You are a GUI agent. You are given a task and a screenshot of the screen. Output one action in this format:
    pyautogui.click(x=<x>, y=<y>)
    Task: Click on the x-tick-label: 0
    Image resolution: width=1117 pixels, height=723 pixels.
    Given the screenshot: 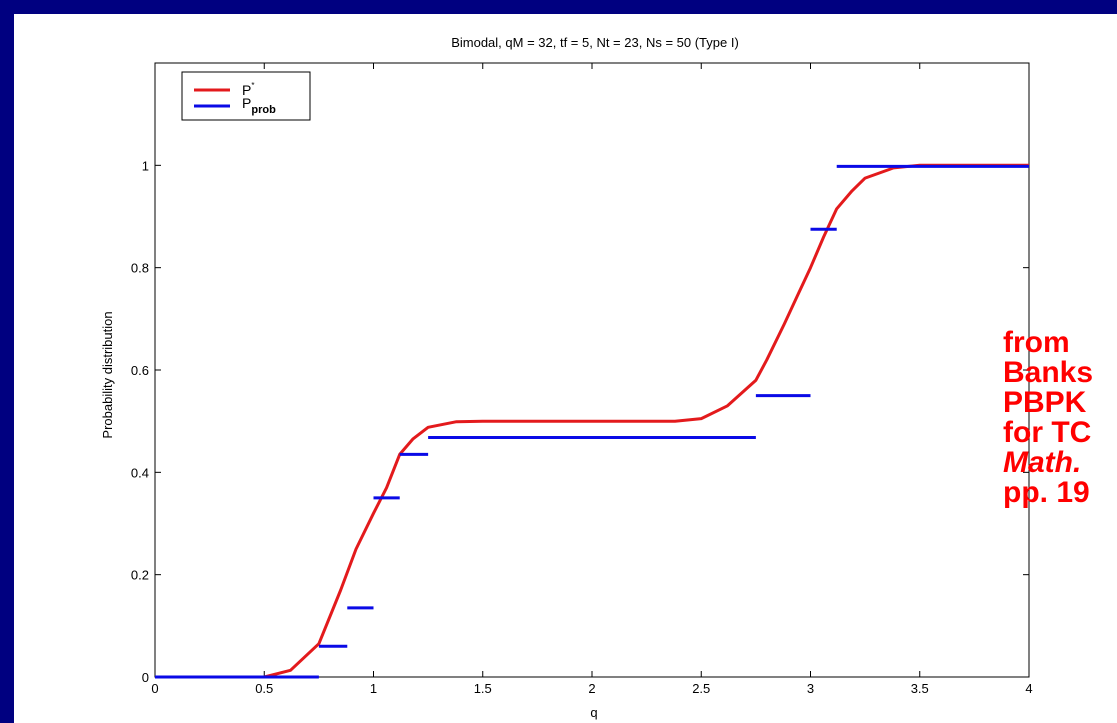 What is the action you would take?
    pyautogui.click(x=154, y=688)
    